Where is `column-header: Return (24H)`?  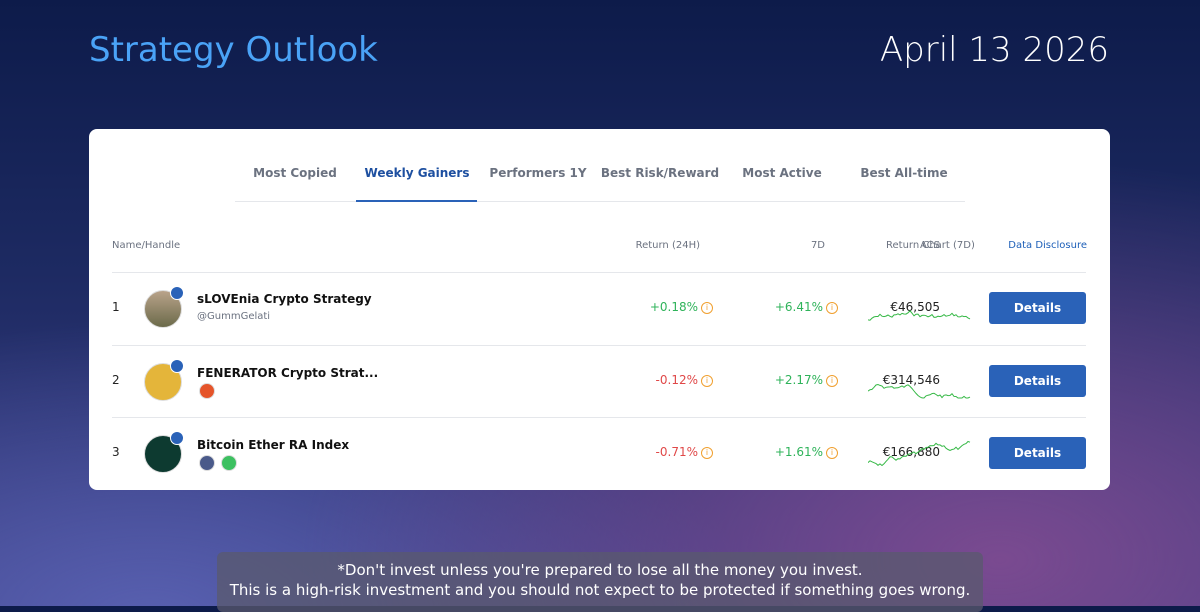
column-header: Return (24H) is located at coordinates (667, 245).